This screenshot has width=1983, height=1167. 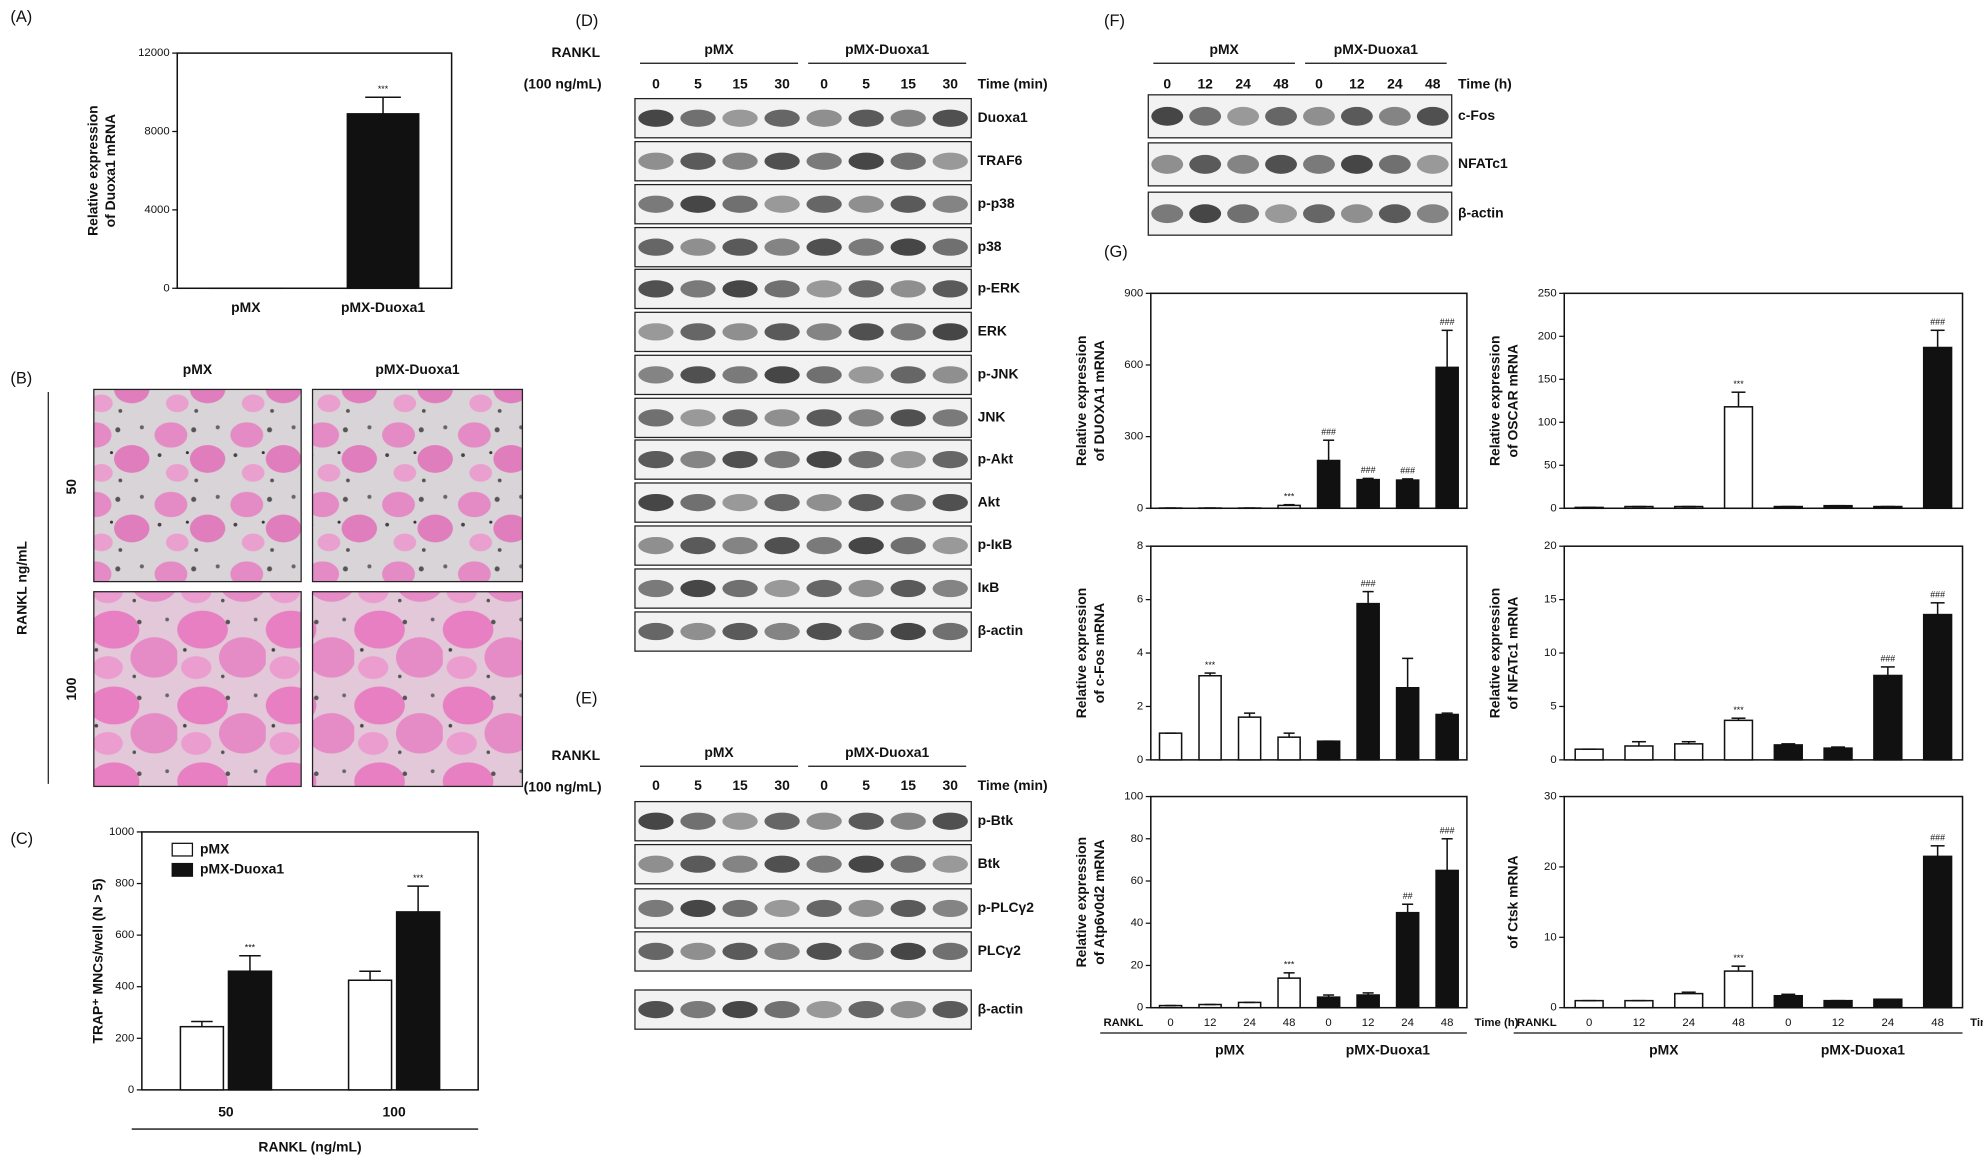 What do you see at coordinates (22, 587) in the screenshot?
I see `row-title: RANKL ng/mL` at bounding box center [22, 587].